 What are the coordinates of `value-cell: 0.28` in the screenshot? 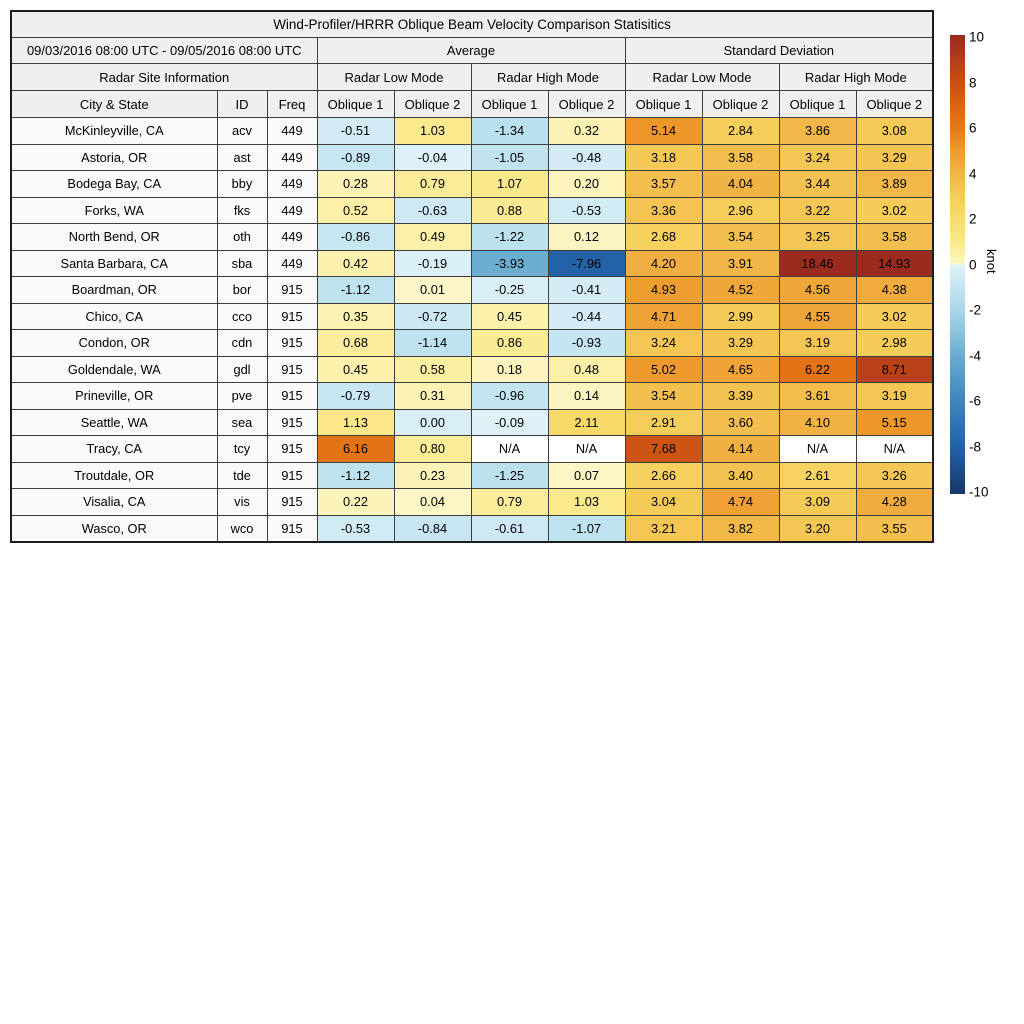 It's located at (355, 184).